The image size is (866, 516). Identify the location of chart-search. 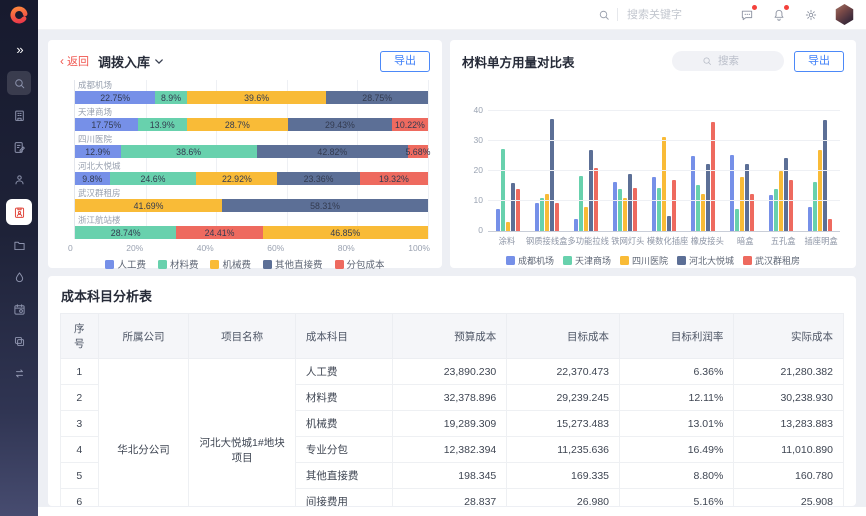
(728, 61).